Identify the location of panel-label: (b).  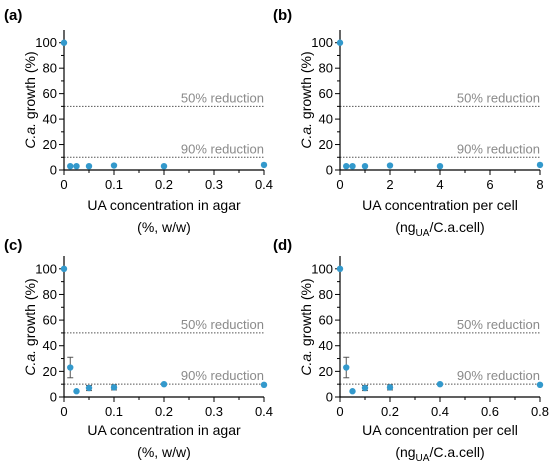
(282, 15).